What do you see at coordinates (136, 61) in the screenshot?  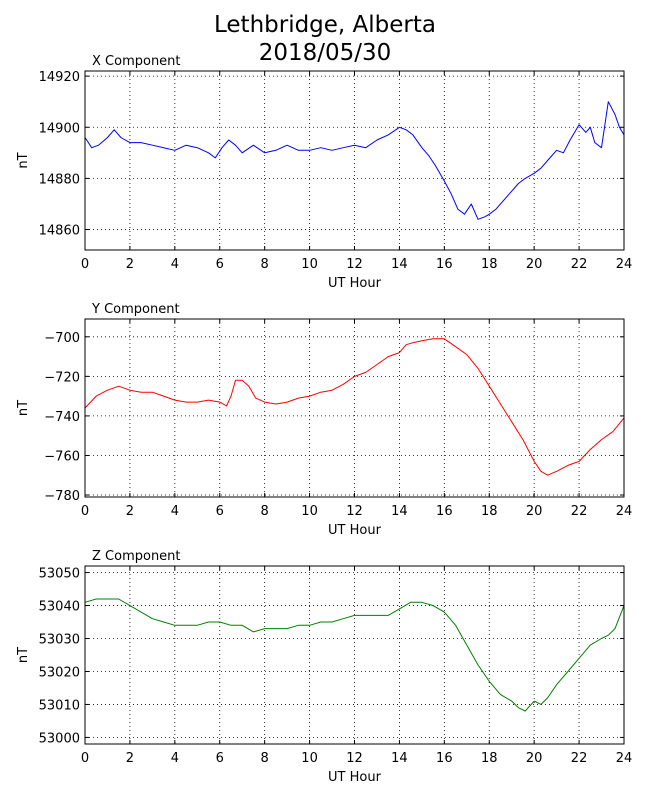 I see `panel-title: X Component` at bounding box center [136, 61].